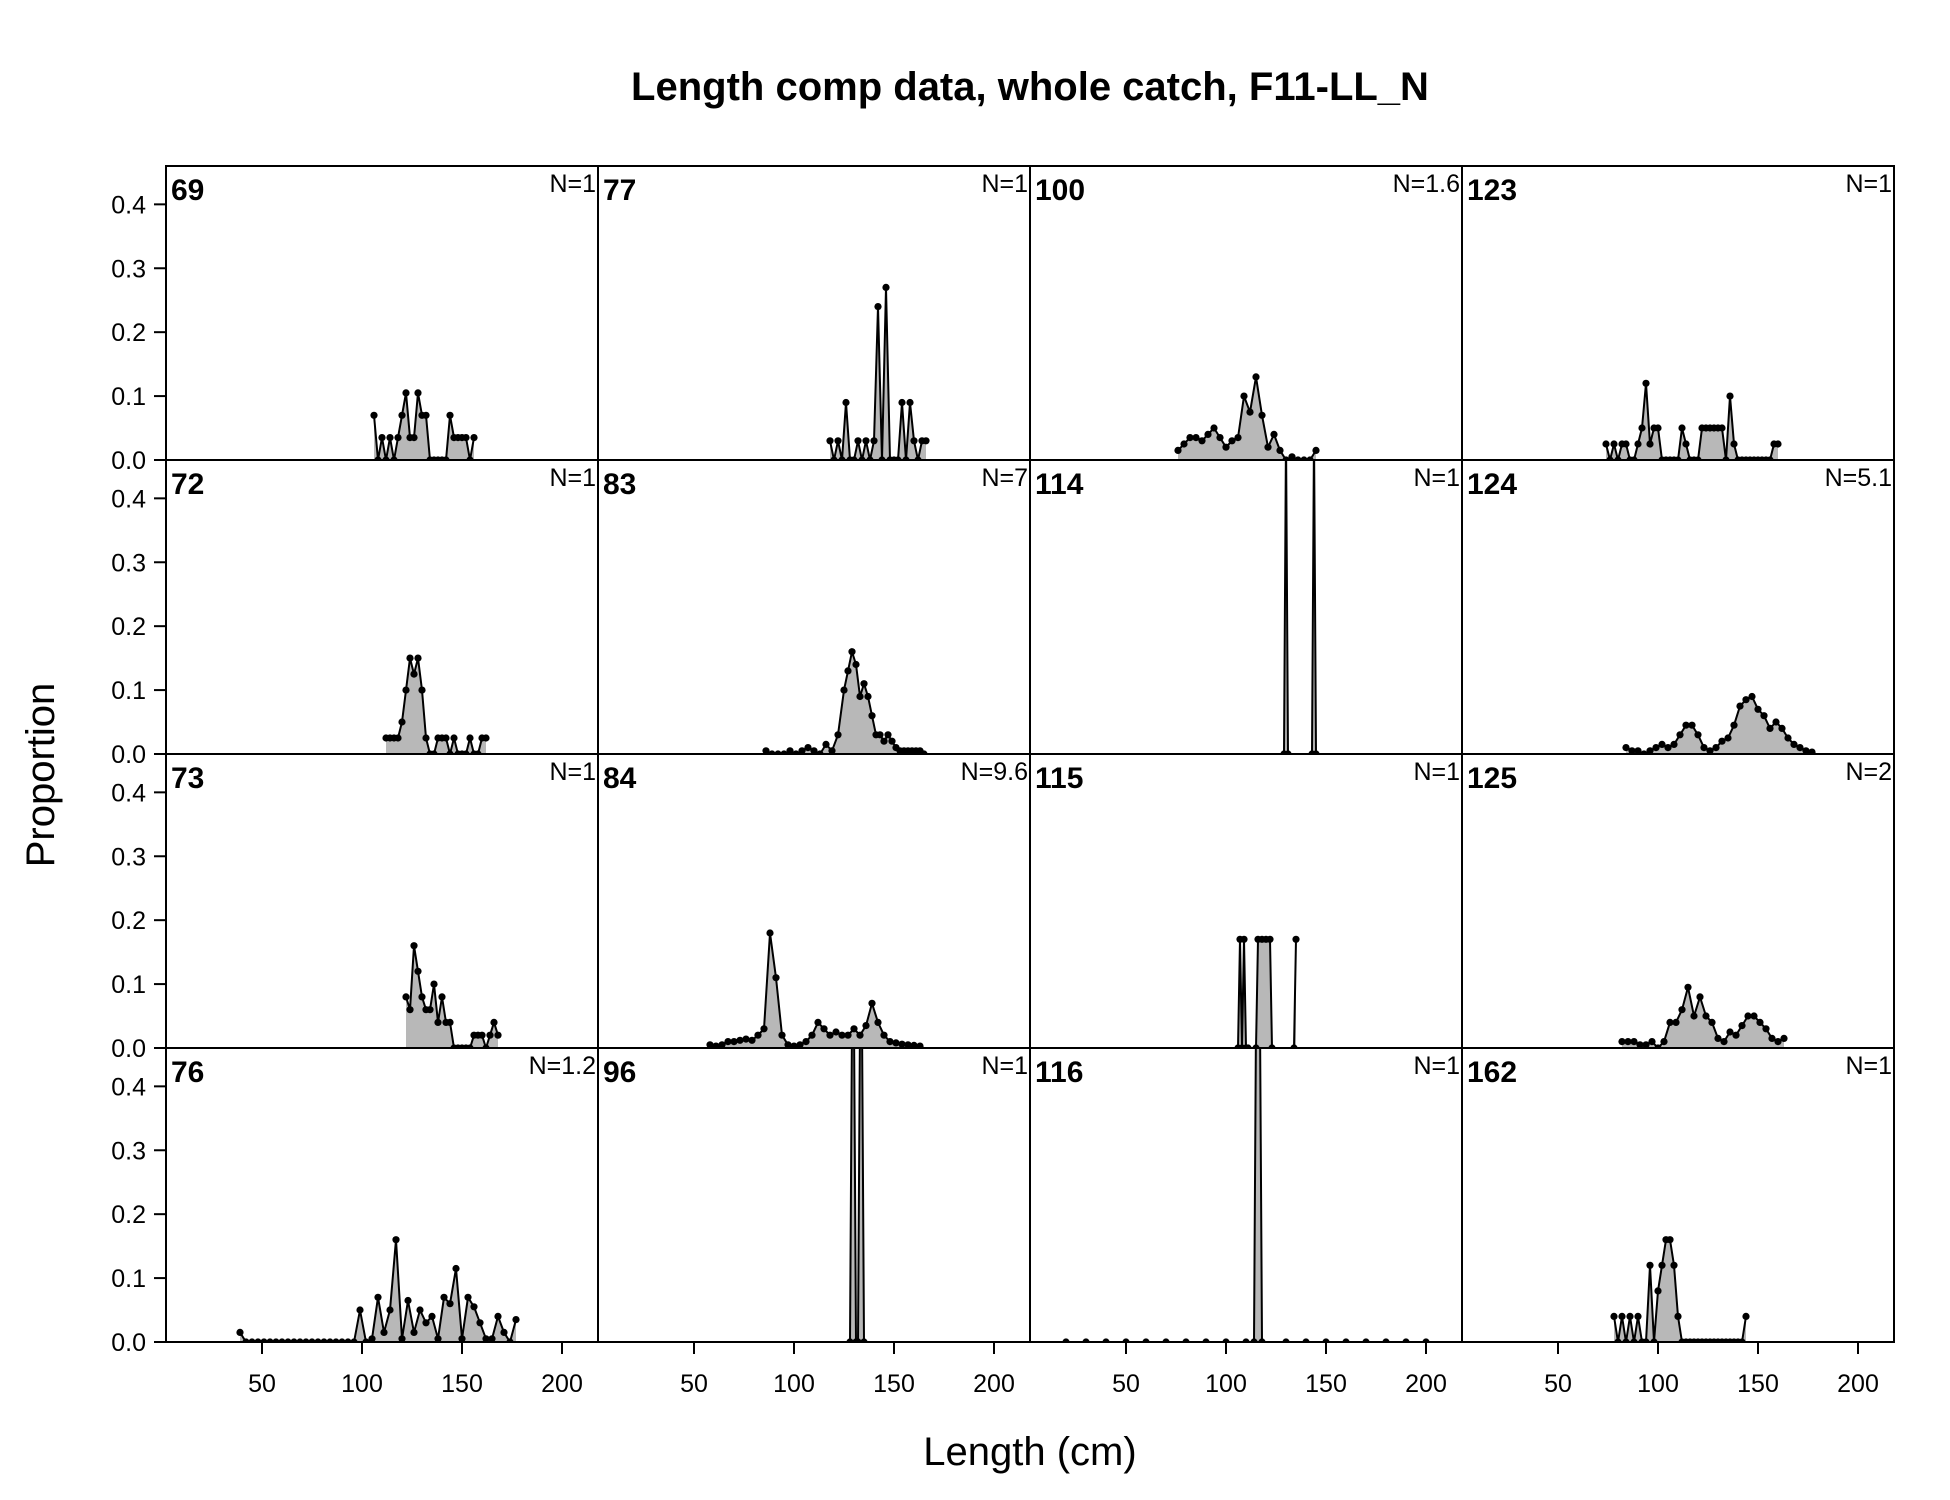  I want to click on panel-n-label: N=1.2, so click(562, 1066).